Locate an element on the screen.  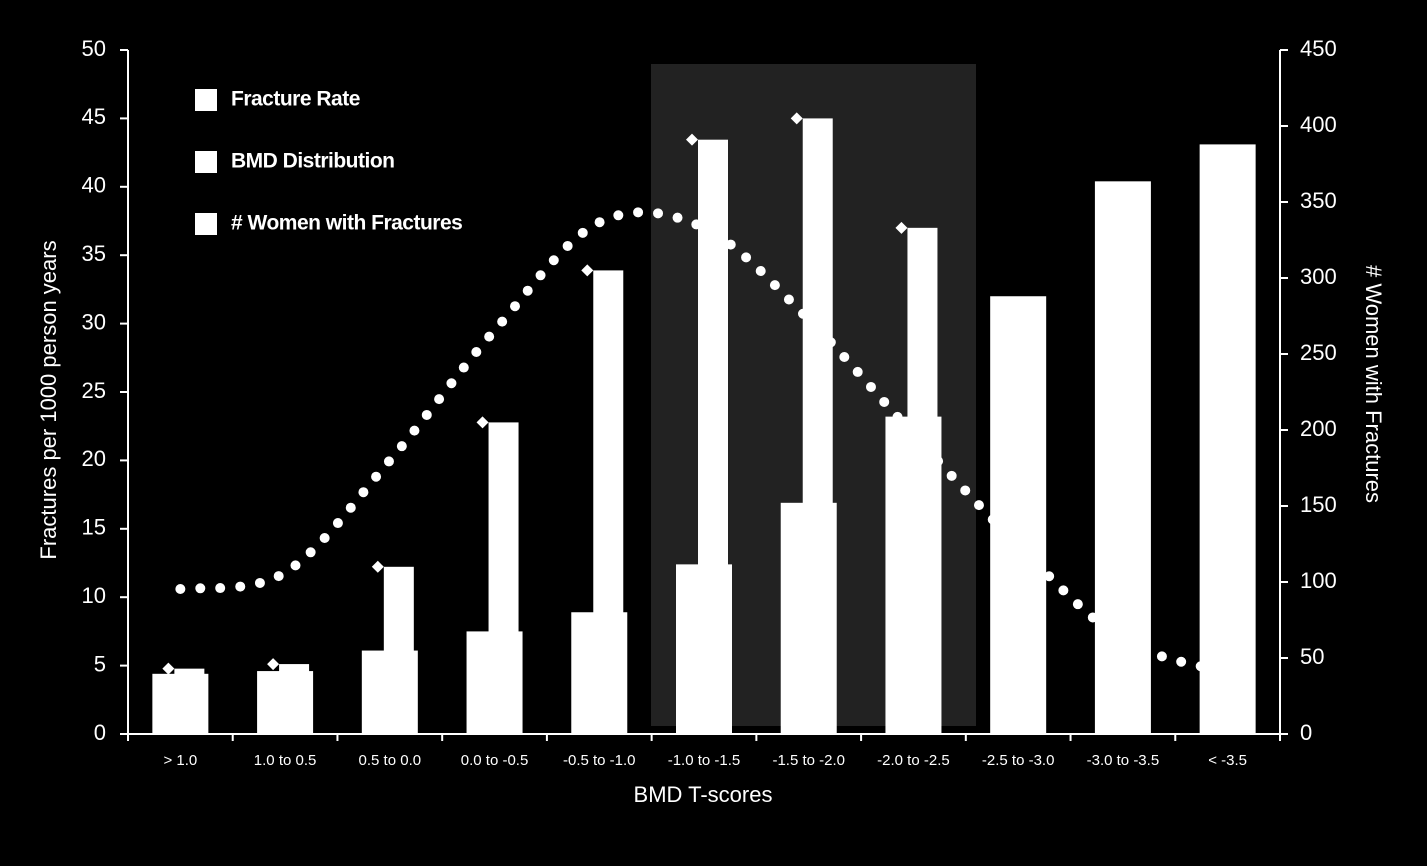
y2-tick-label: 250 is located at coordinates (1318, 352).